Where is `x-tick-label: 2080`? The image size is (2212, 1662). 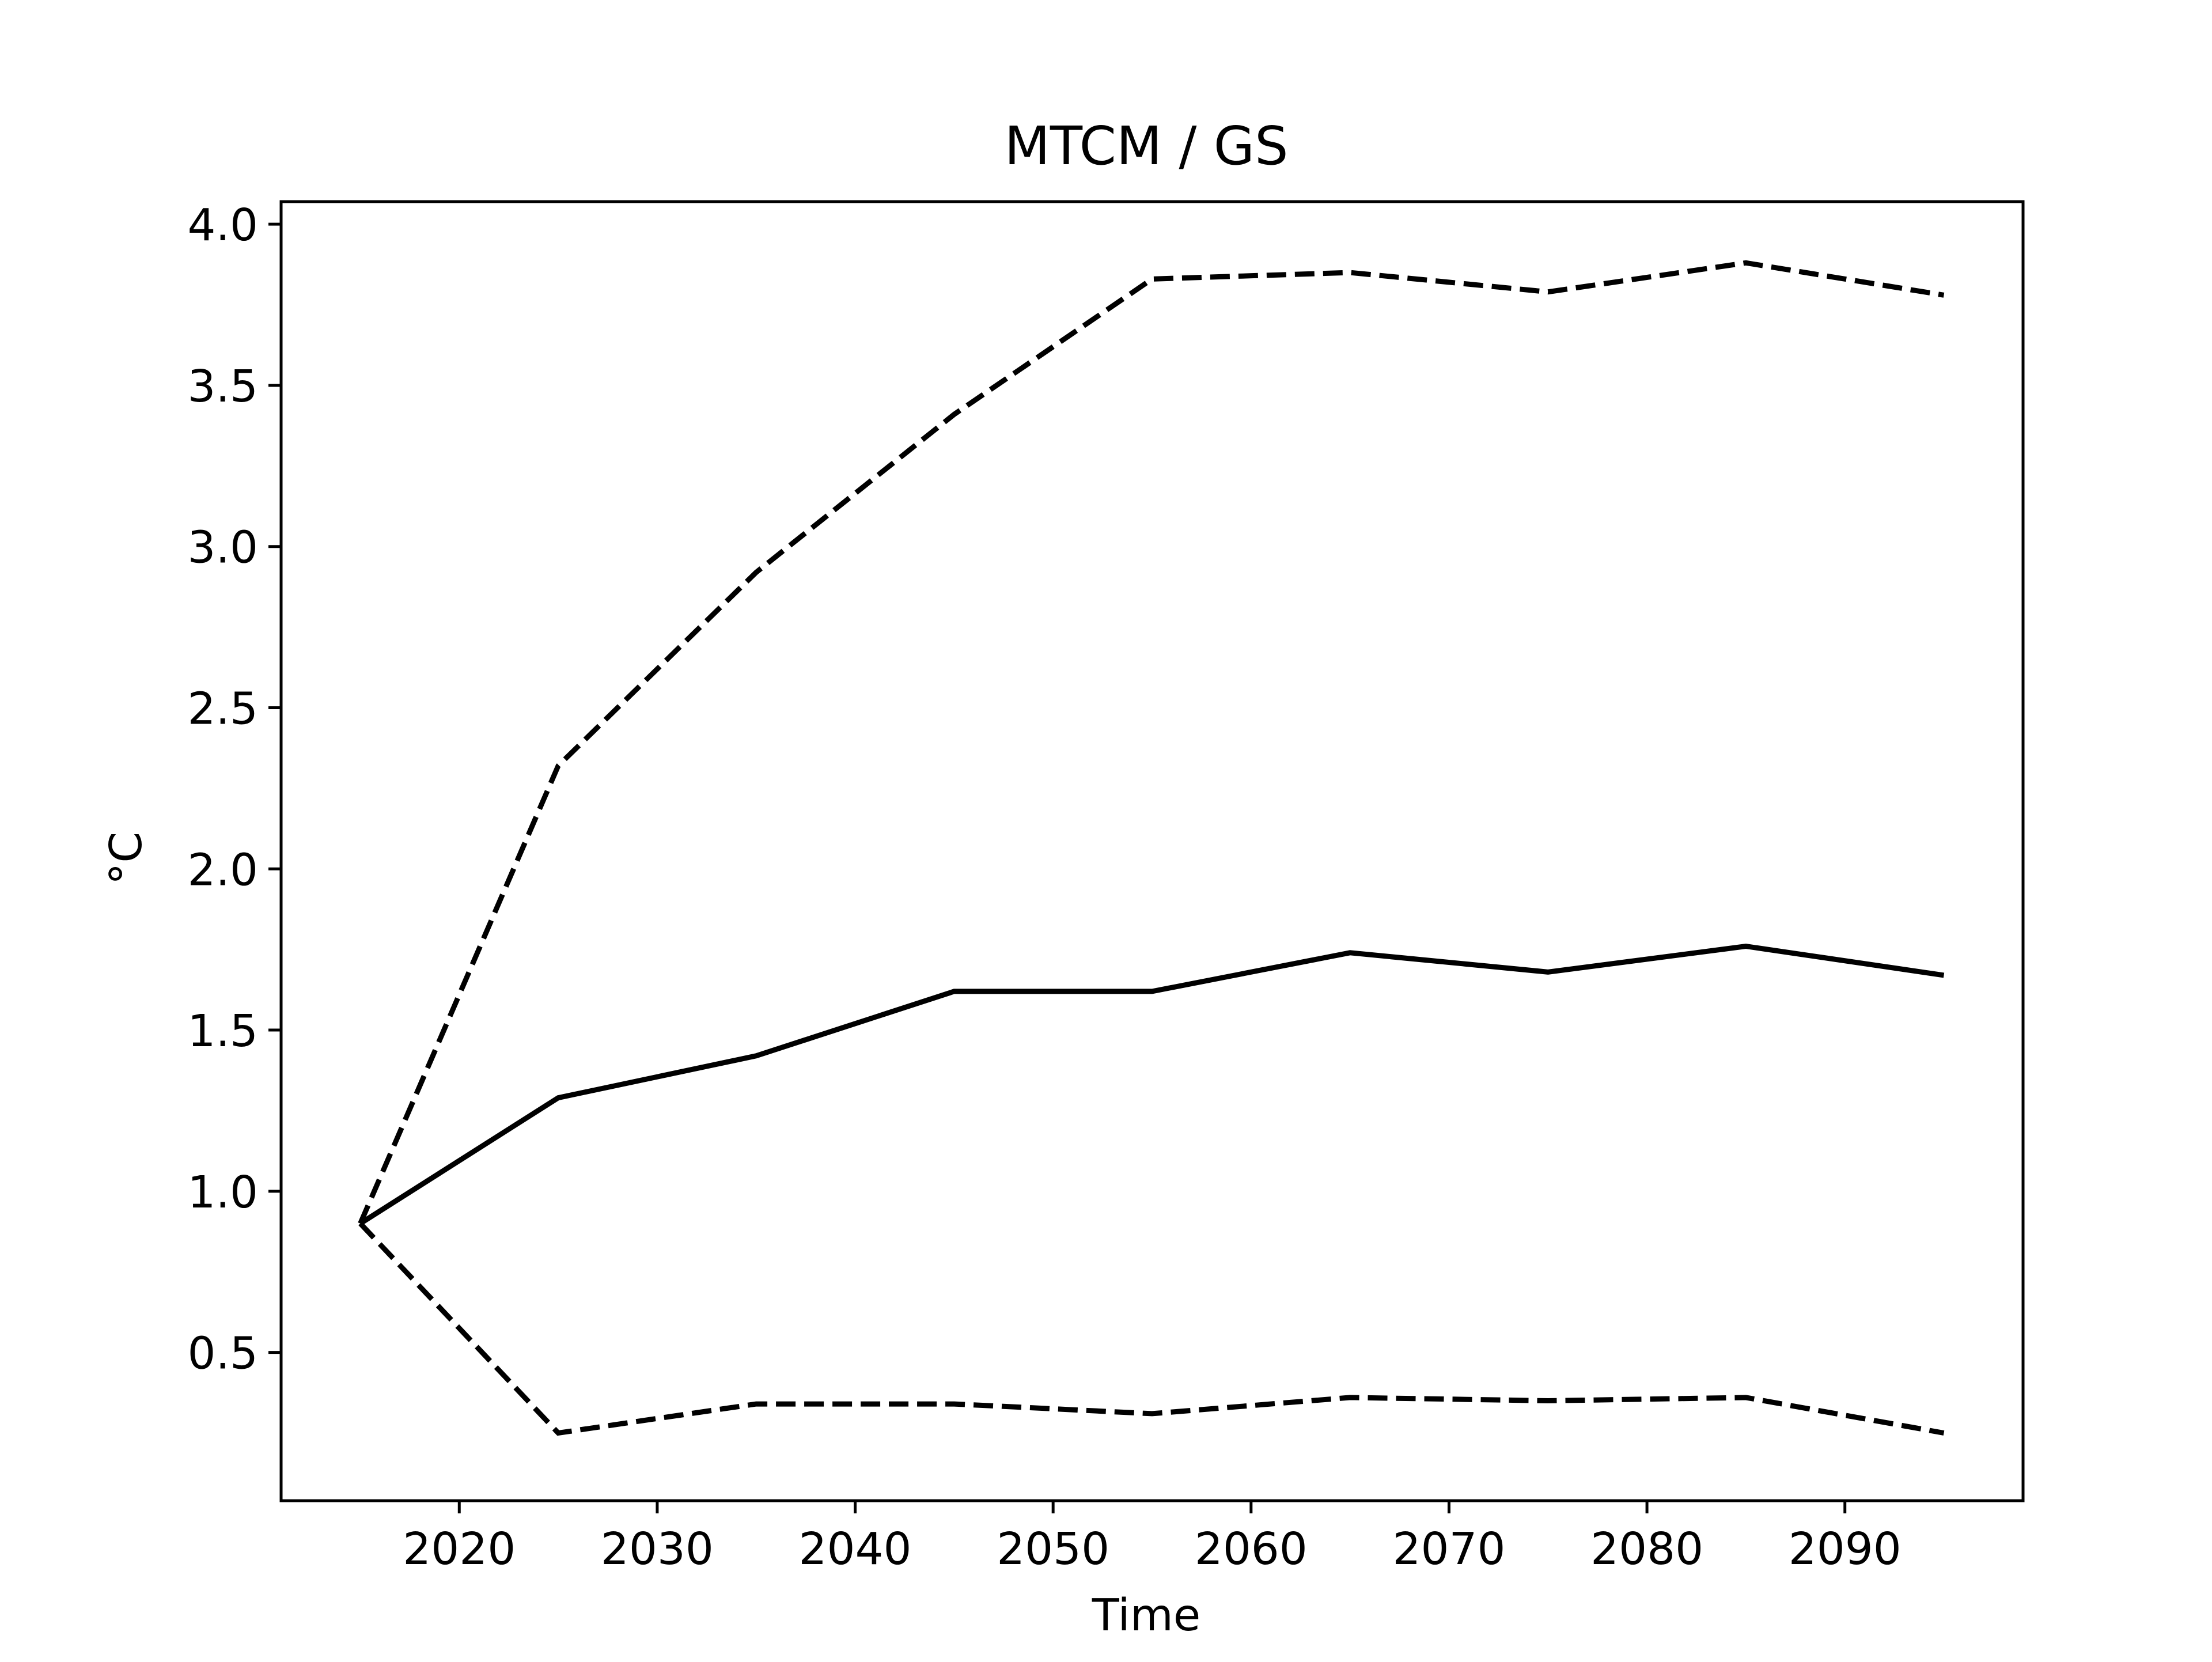 x-tick-label: 2080 is located at coordinates (1646, 1549).